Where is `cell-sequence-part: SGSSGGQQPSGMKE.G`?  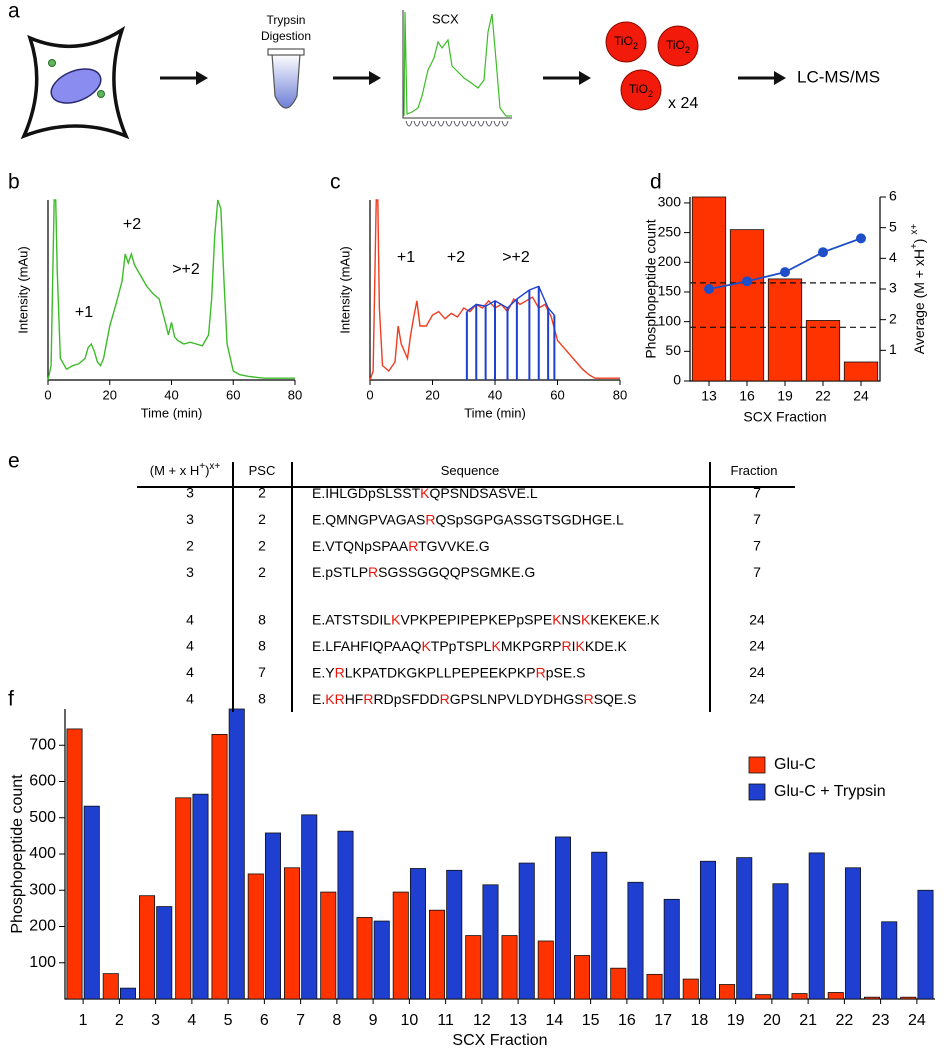 cell-sequence-part: SGSSGGQQPSGMKE.G is located at coordinates (456, 572).